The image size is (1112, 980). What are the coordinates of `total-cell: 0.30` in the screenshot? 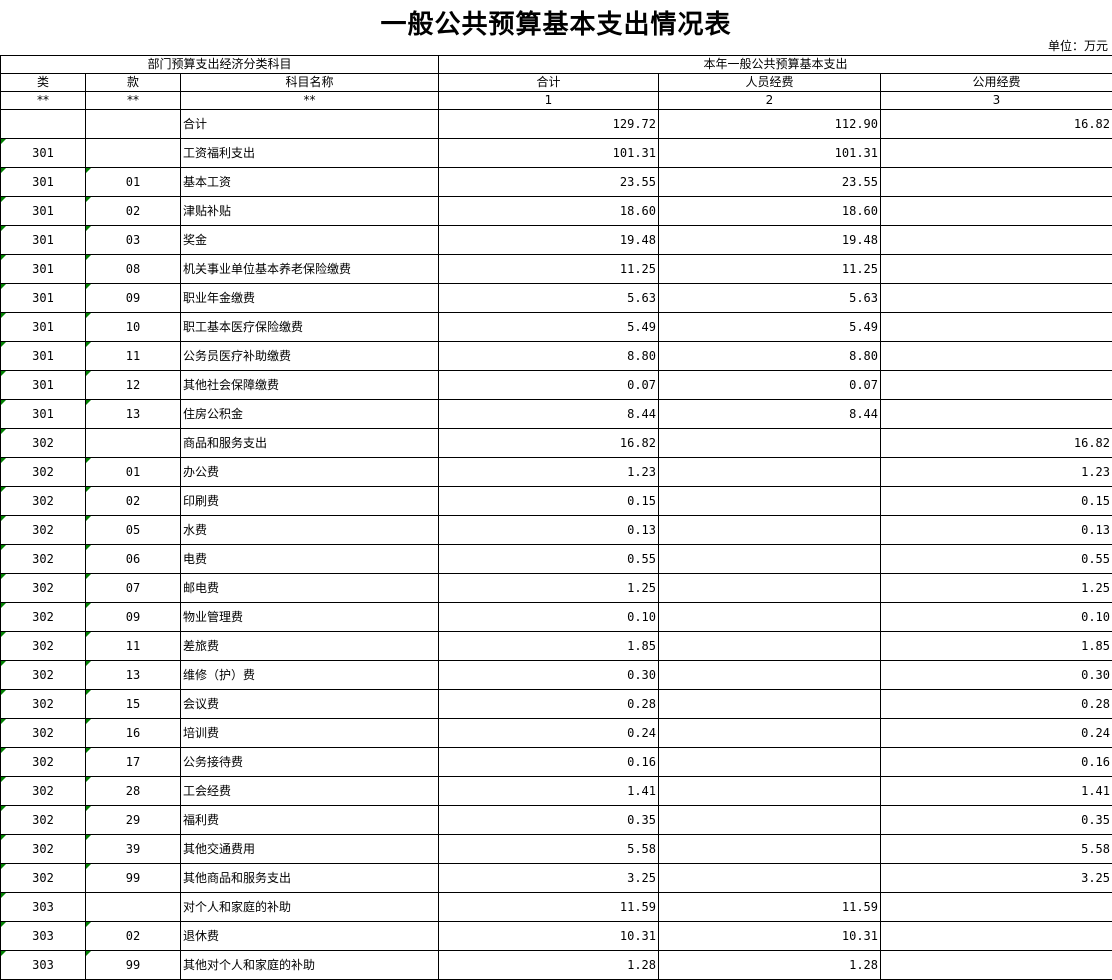 It's located at (549, 675).